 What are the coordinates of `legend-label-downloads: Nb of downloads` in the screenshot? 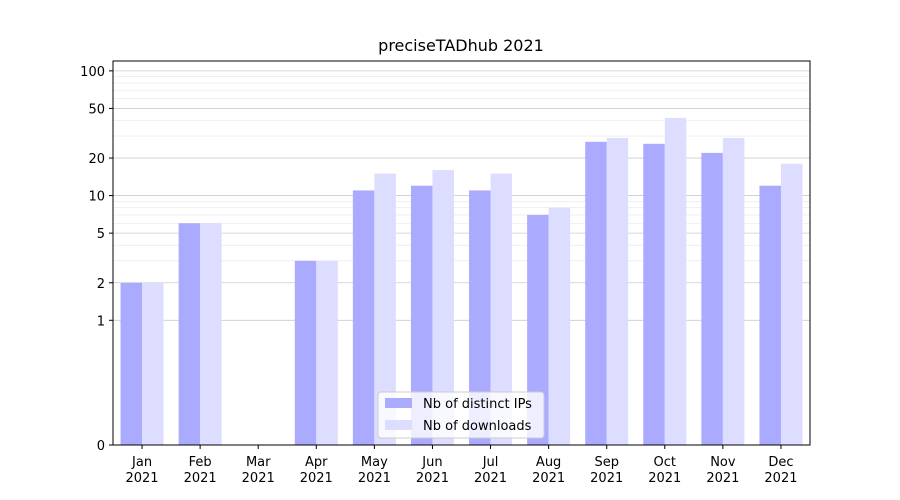 It's located at (477, 426).